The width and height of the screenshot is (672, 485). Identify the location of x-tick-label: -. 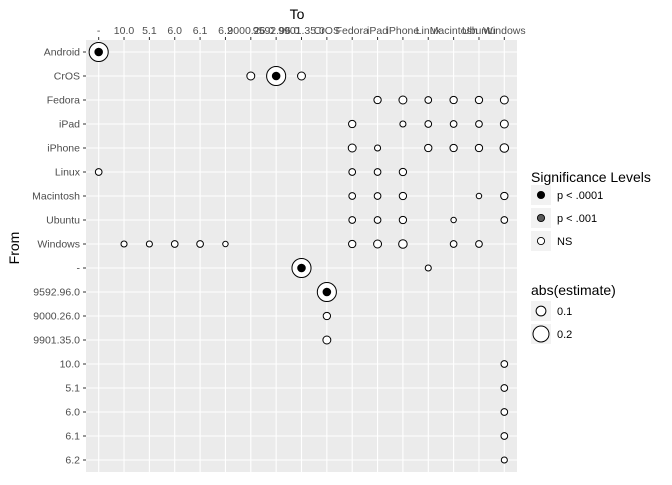
(99, 31).